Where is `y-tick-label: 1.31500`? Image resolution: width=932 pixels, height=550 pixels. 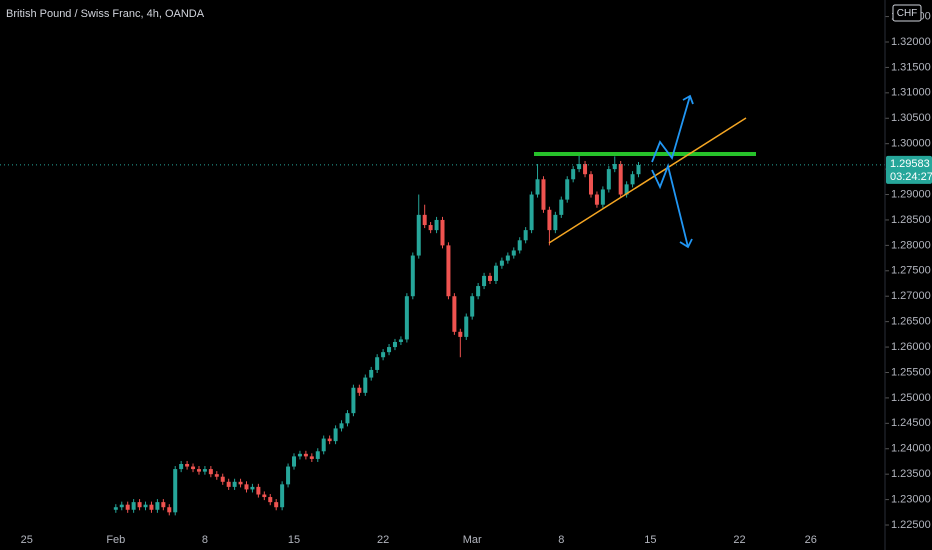 y-tick-label: 1.31500 is located at coordinates (911, 67).